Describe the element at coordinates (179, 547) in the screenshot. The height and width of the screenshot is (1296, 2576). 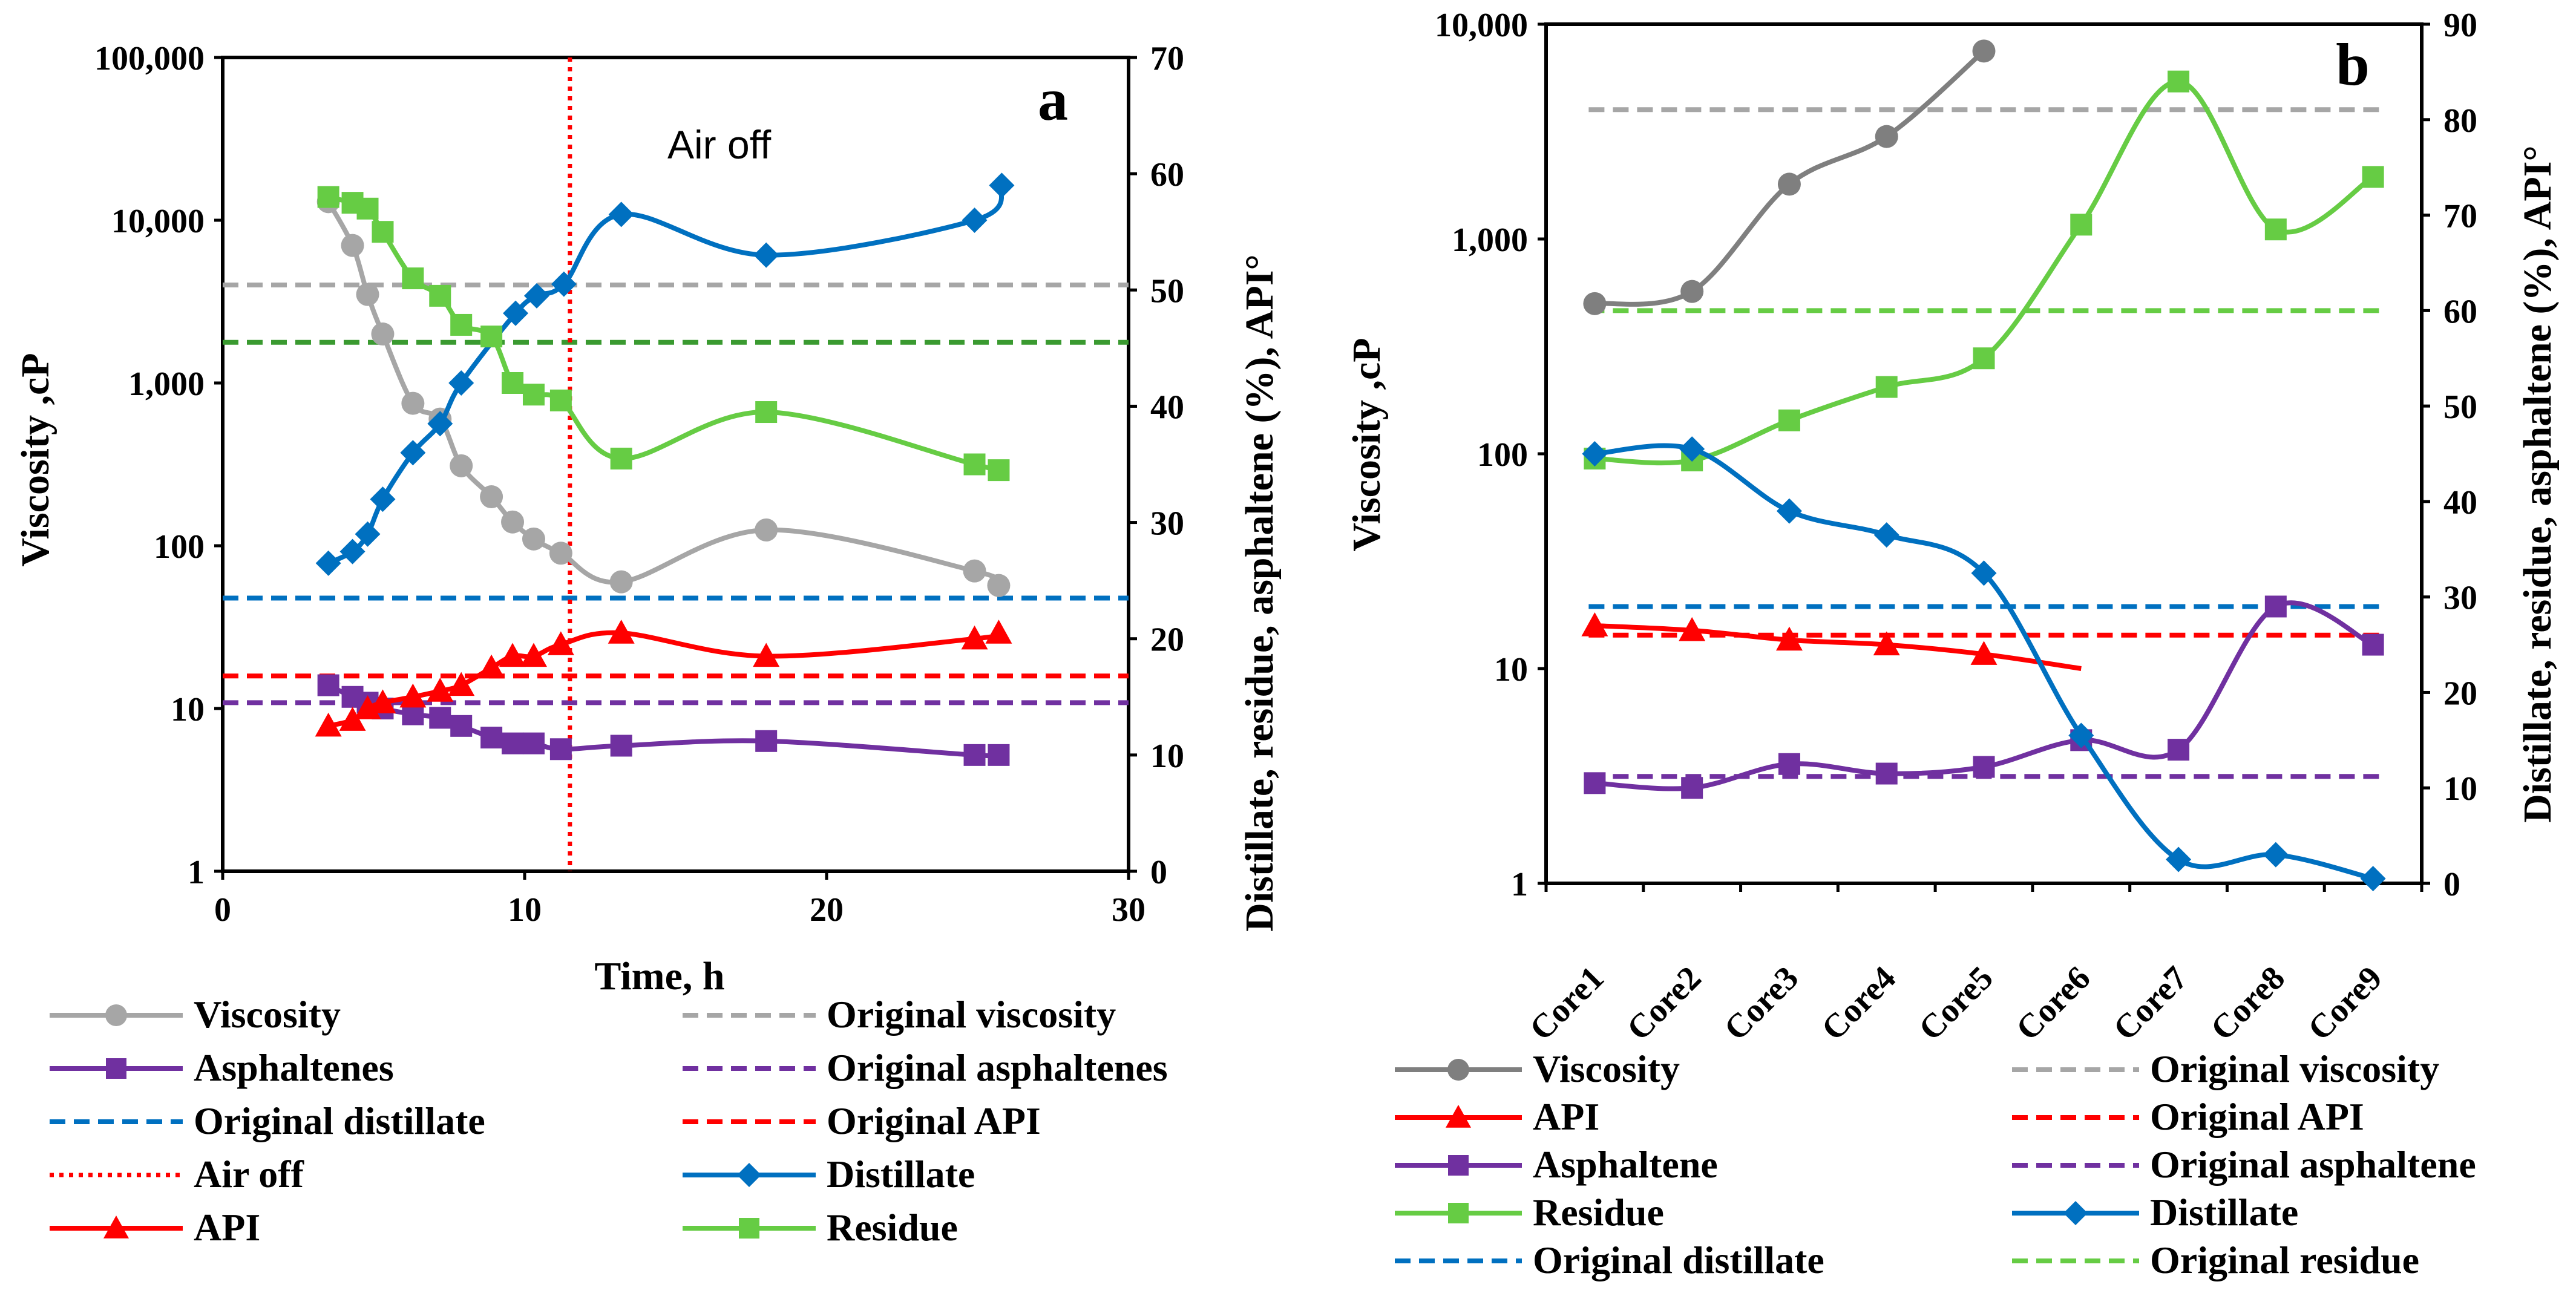
I see `a-left-tick-label-100: 100` at that location.